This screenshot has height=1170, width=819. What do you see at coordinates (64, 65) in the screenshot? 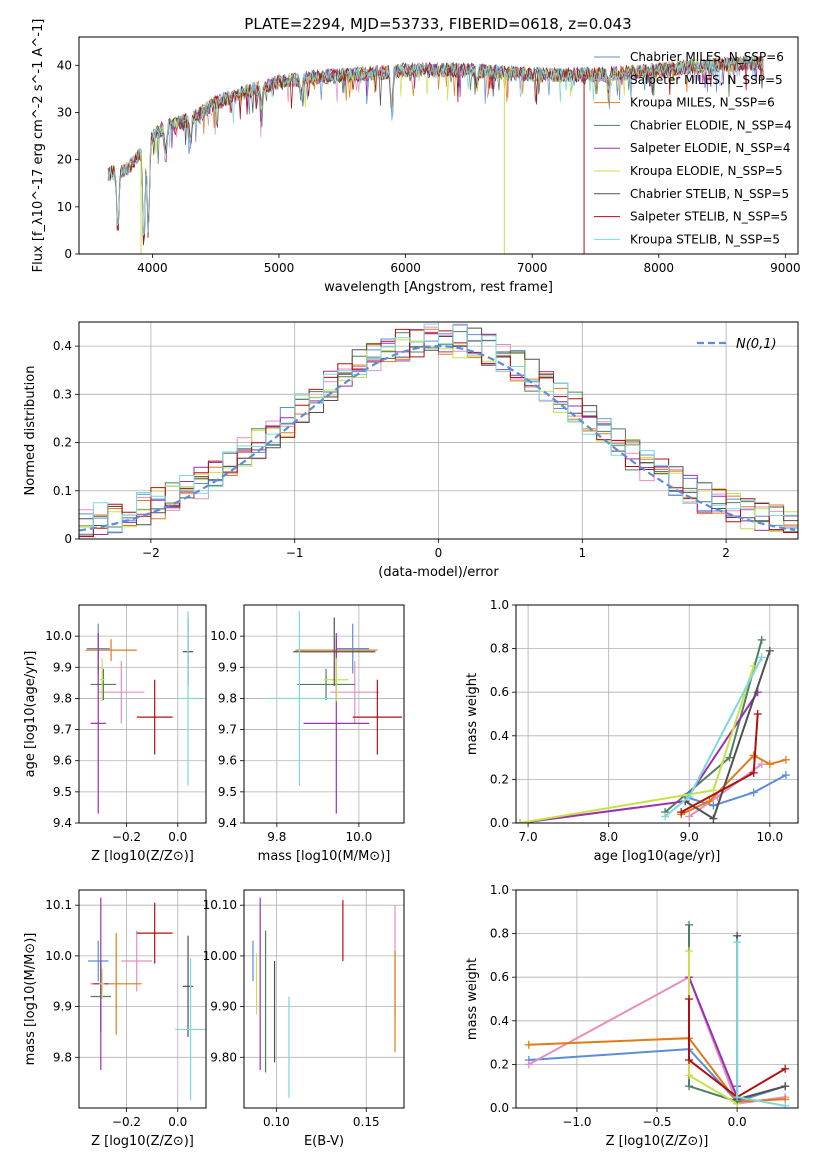
I see `y-tick-label: 40` at bounding box center [64, 65].